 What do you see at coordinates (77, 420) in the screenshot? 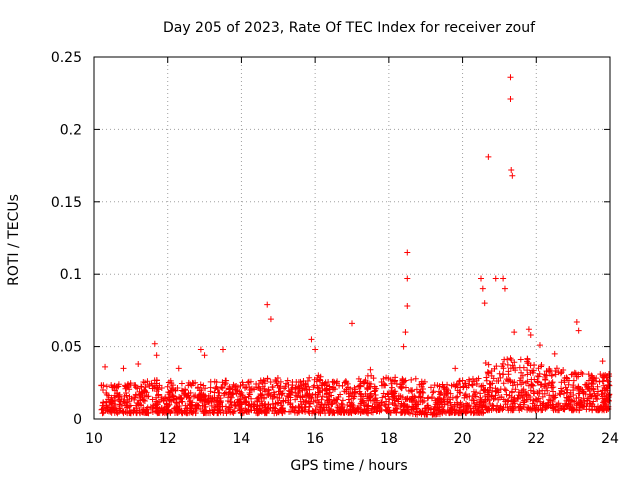
I see `y-tick-label: 0` at bounding box center [77, 420].